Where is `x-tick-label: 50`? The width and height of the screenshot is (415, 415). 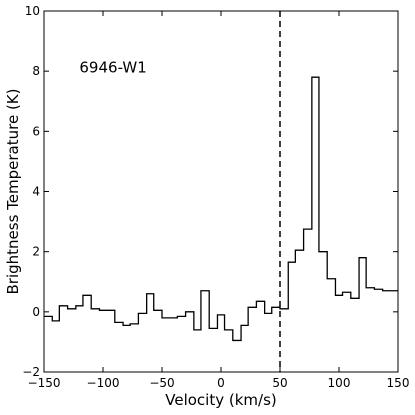
x-tick-label: 50 is located at coordinates (279, 383).